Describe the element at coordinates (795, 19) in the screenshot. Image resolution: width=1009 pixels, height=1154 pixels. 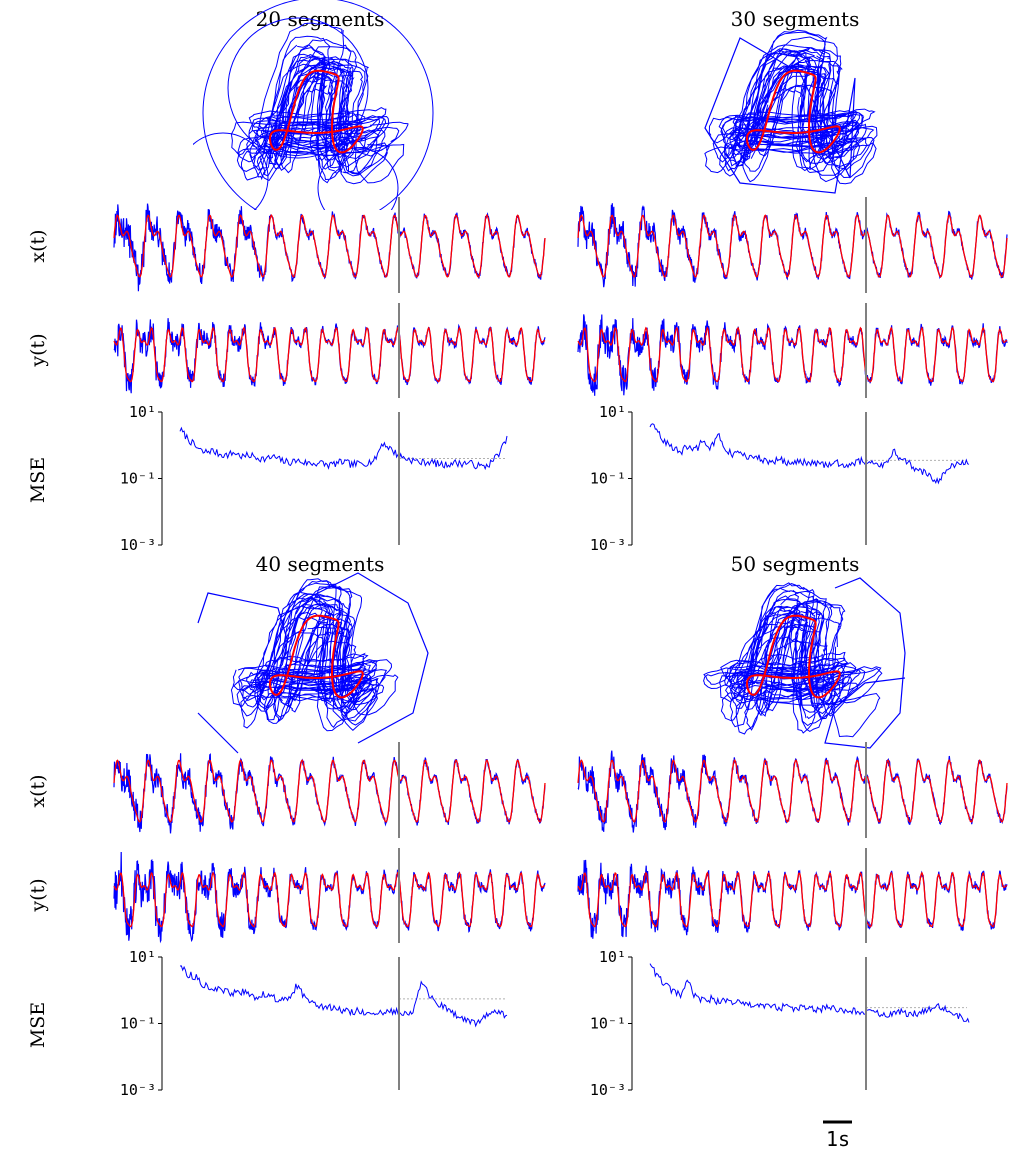
I see `panel-title: 30 segments` at that location.